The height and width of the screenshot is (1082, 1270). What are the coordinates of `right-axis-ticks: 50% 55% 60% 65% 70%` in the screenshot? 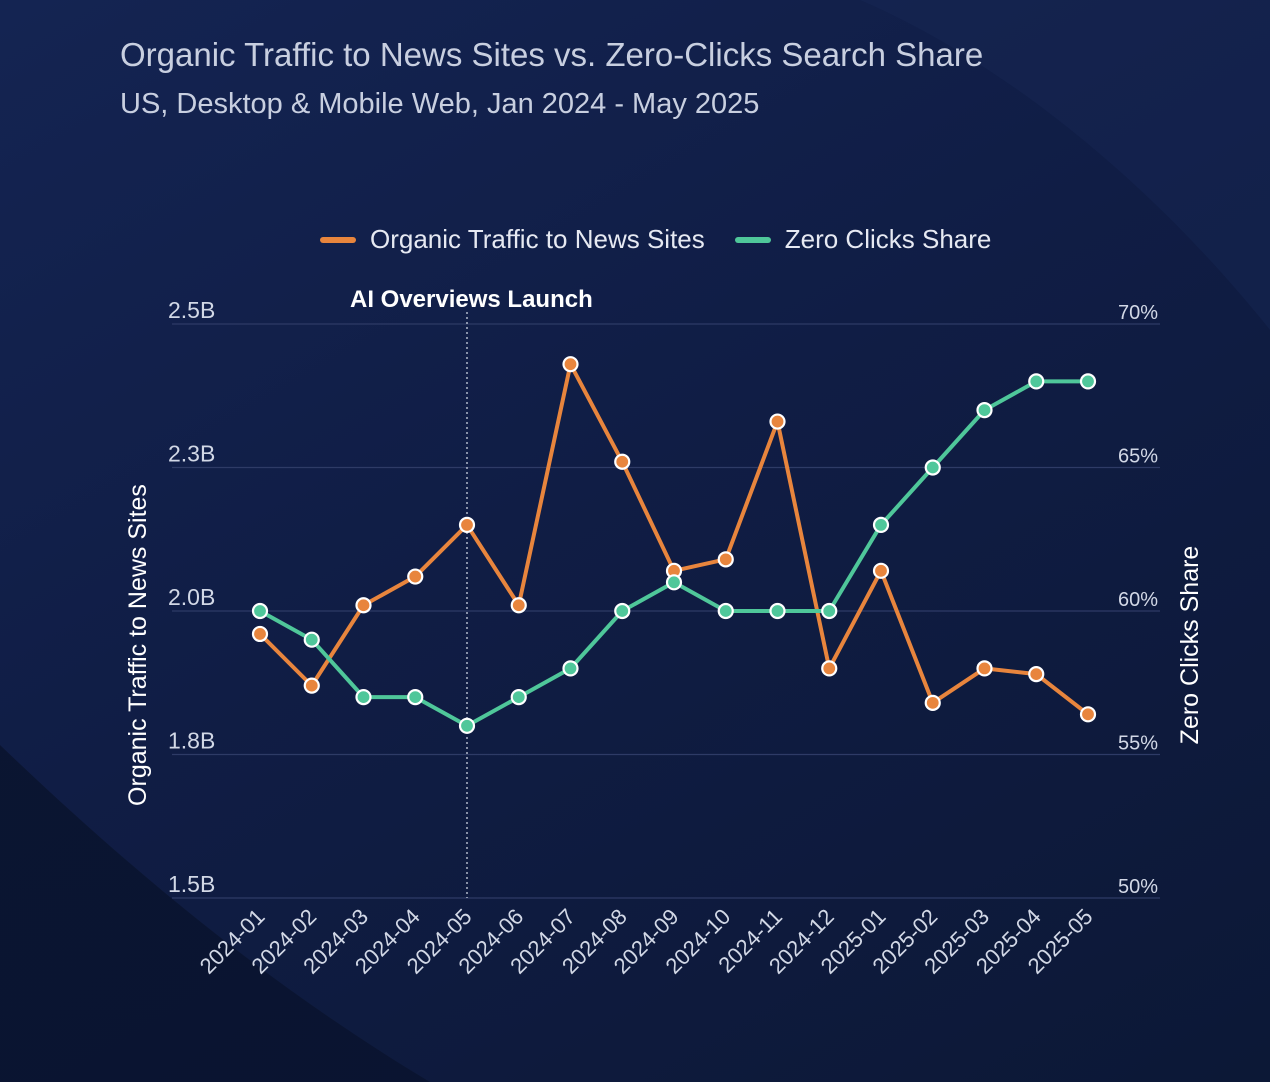 It's located at (1138, 600).